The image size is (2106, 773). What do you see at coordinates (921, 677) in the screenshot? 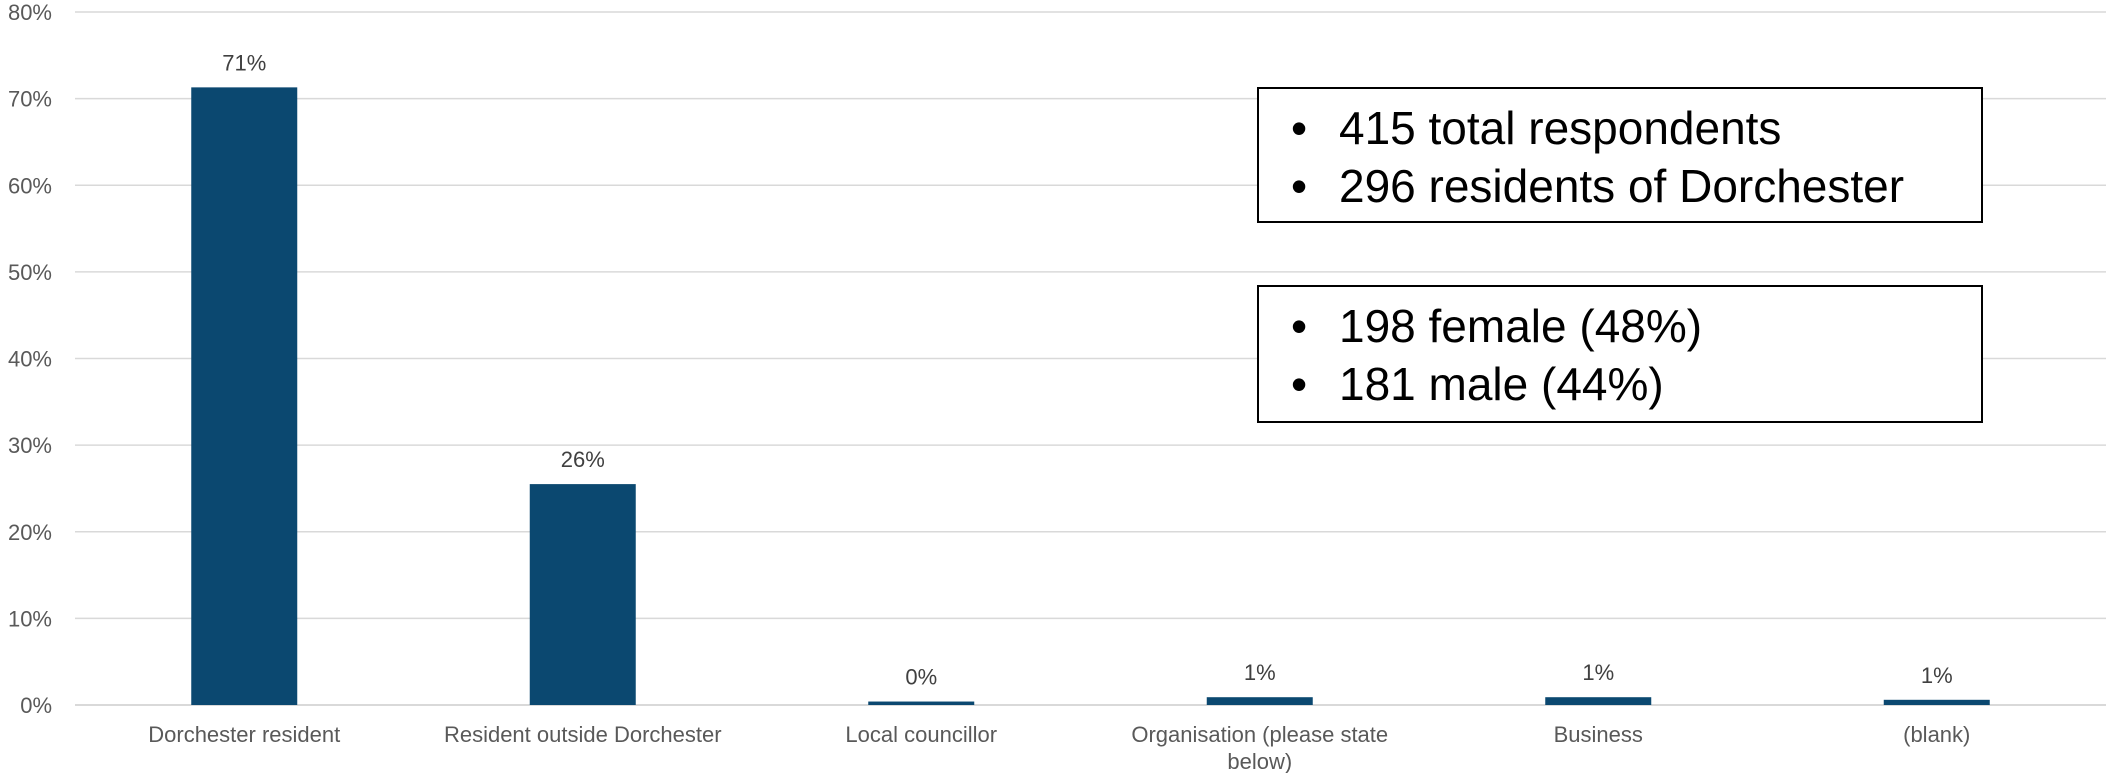
I see `data-label: 0%` at bounding box center [921, 677].